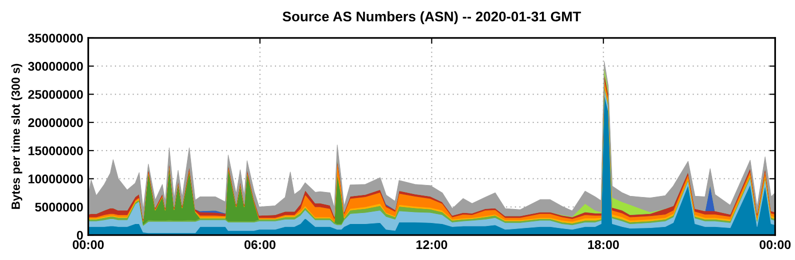 The width and height of the screenshot is (795, 260). What do you see at coordinates (55, 151) in the screenshot?
I see `y-tick-label: 15000000` at bounding box center [55, 151].